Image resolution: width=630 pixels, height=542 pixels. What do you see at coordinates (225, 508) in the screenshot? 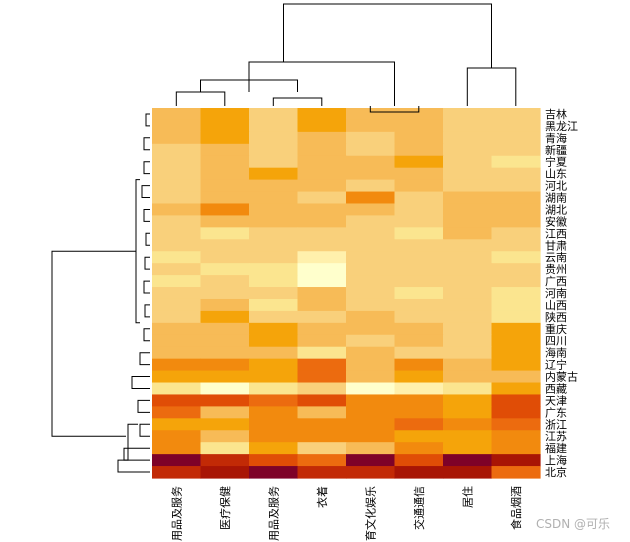
I see `column-label: 医疗保健` at bounding box center [225, 508].